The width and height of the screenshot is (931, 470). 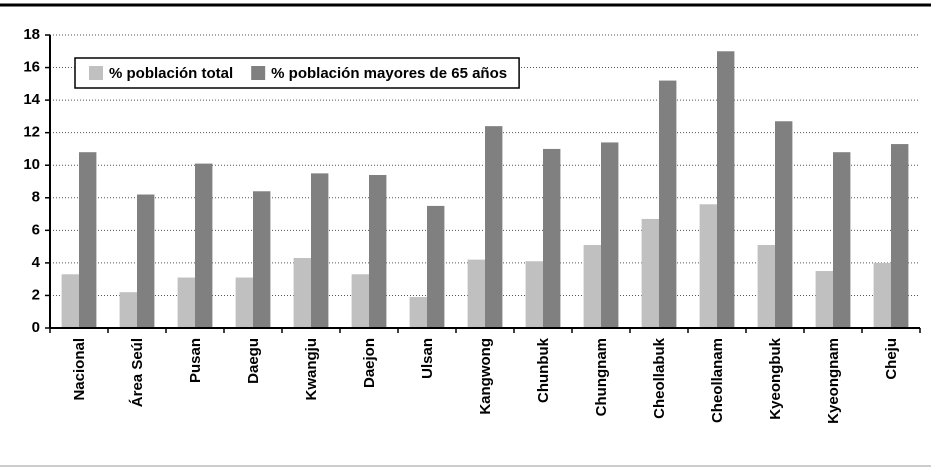 I want to click on y-tick-label: 14, so click(x=31, y=99).